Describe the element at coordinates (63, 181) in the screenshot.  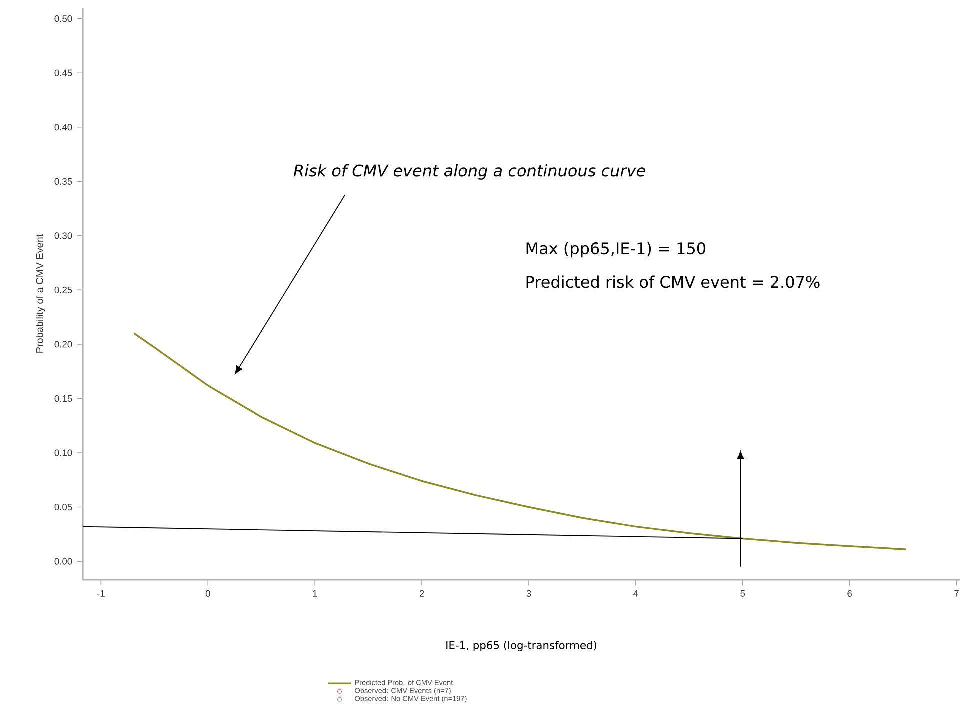
I see `y-tick-label: 0.35` at that location.